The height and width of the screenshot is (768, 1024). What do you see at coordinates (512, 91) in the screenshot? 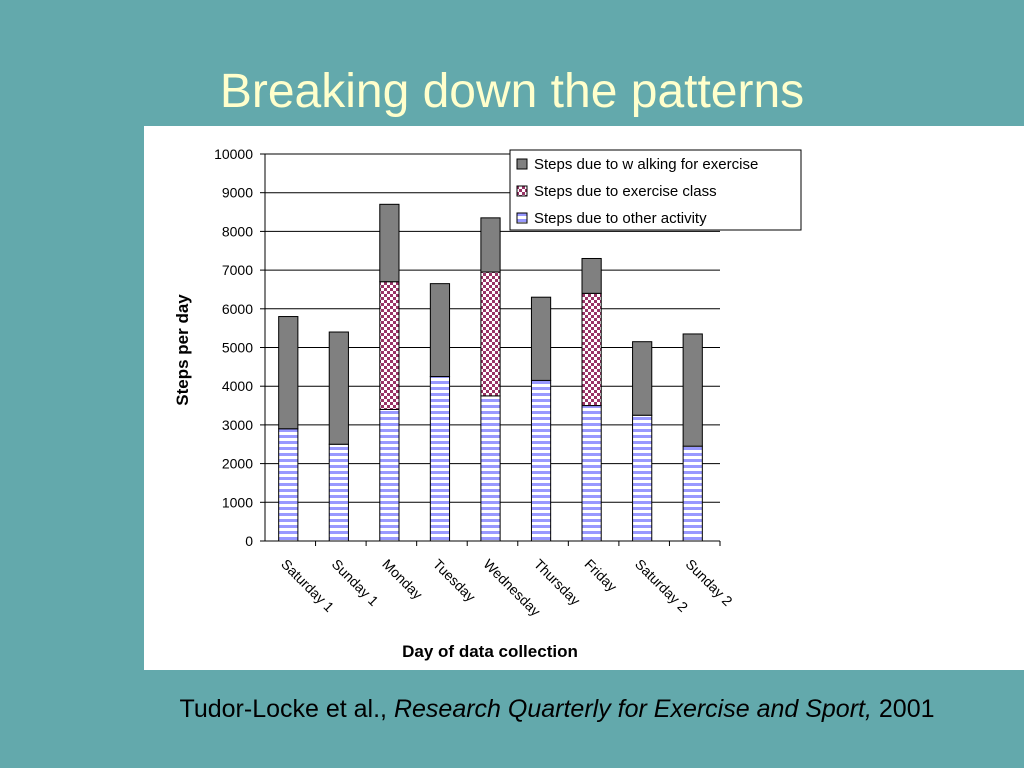
I see `slide-title: Breaking down the patterns` at bounding box center [512, 91].